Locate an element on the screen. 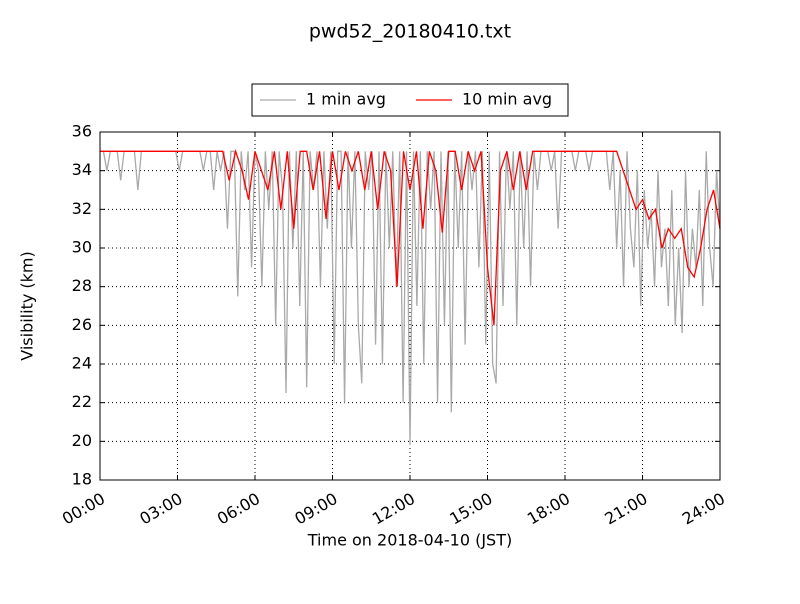  x-tick-label: 03:00 is located at coordinates (160, 509).